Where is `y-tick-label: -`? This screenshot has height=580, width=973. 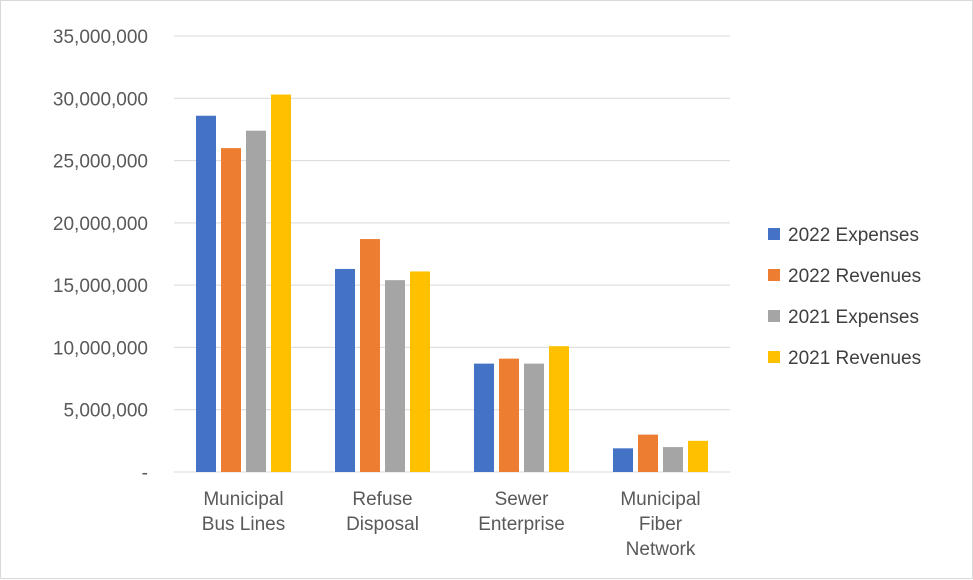
y-tick-label: - is located at coordinates (145, 473).